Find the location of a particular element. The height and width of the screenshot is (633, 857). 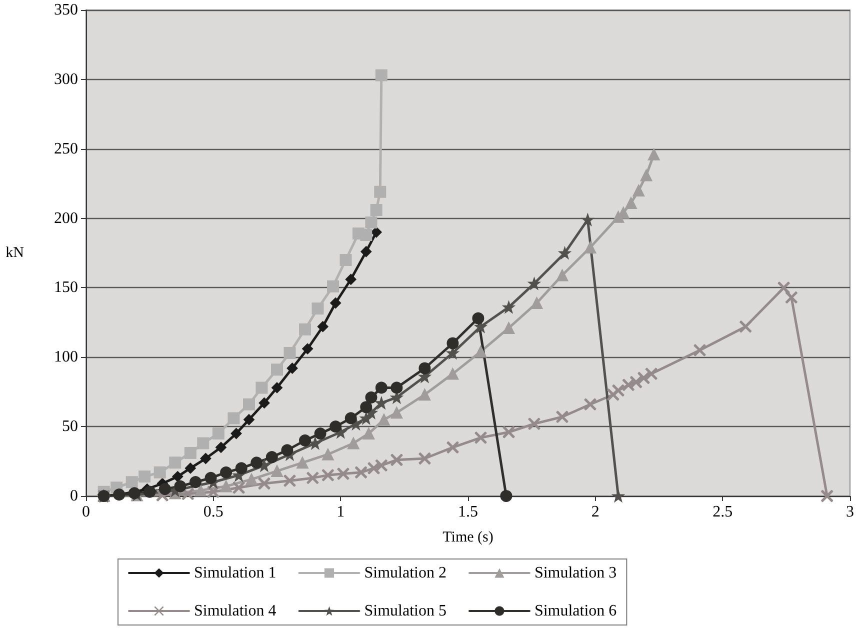

legend-label: Simulation 3 is located at coordinates (575, 573).